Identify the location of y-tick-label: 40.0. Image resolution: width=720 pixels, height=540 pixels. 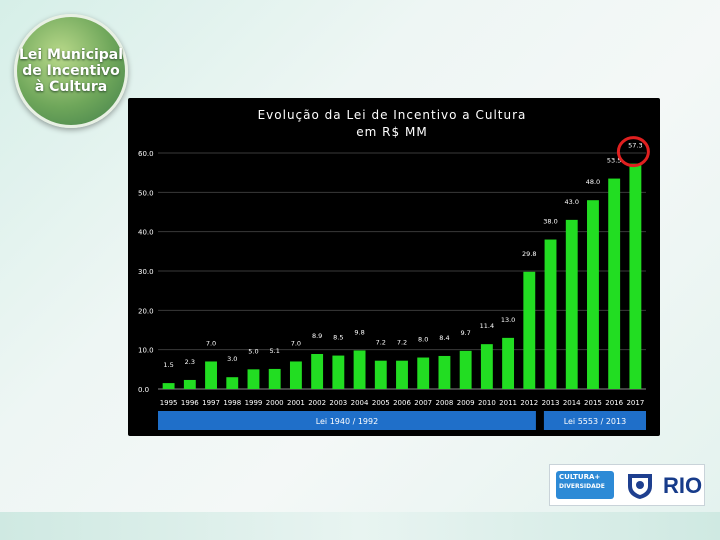
(146, 233).